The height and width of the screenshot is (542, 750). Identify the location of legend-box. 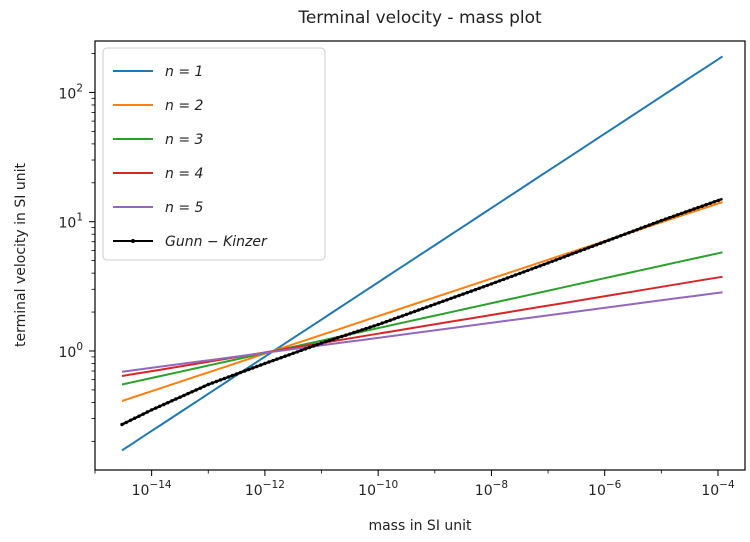
(214, 154).